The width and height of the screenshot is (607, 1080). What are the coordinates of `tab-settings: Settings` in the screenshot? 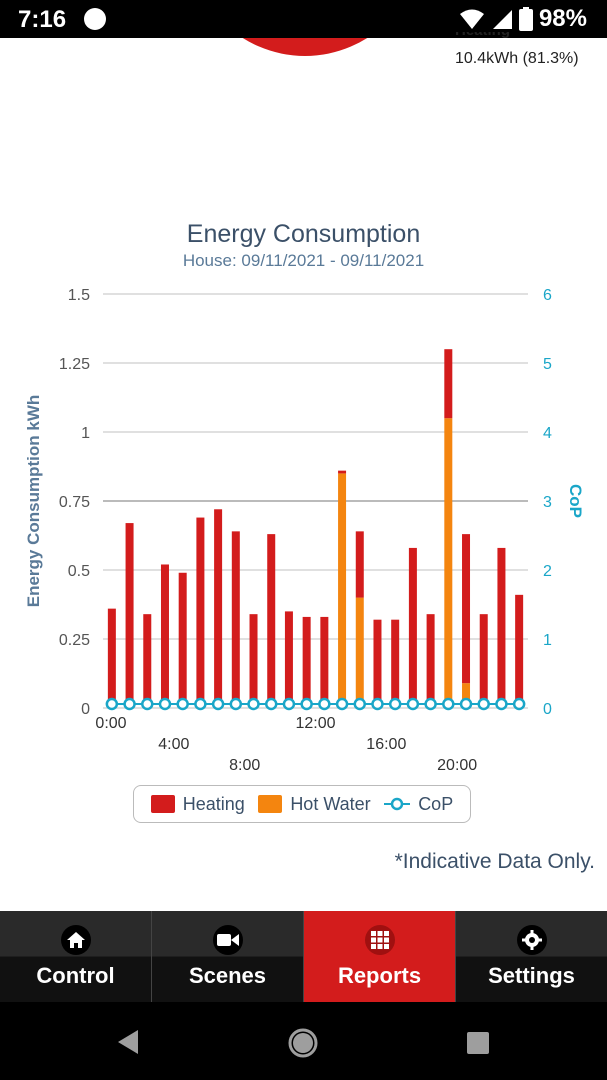 It's located at (531, 956).